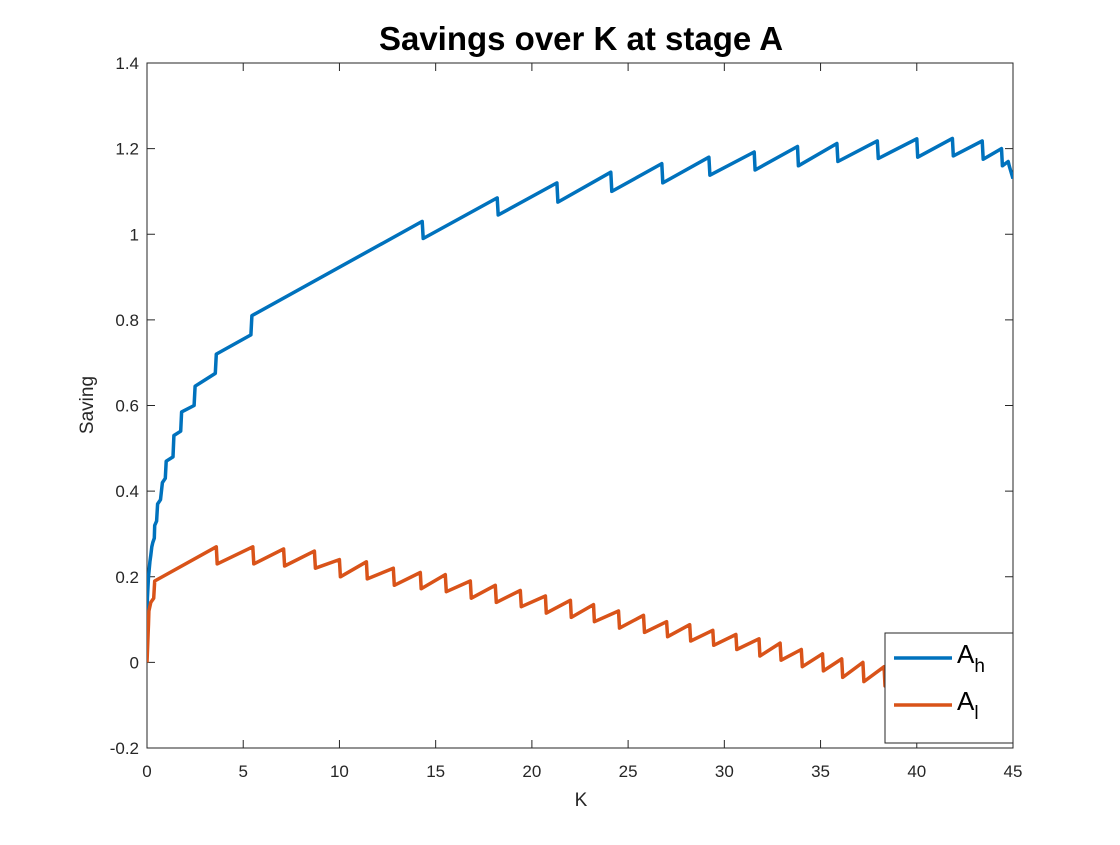 The height and width of the screenshot is (845, 1120). Describe the element at coordinates (628, 771) in the screenshot. I see `x-tick-label: 25` at that location.